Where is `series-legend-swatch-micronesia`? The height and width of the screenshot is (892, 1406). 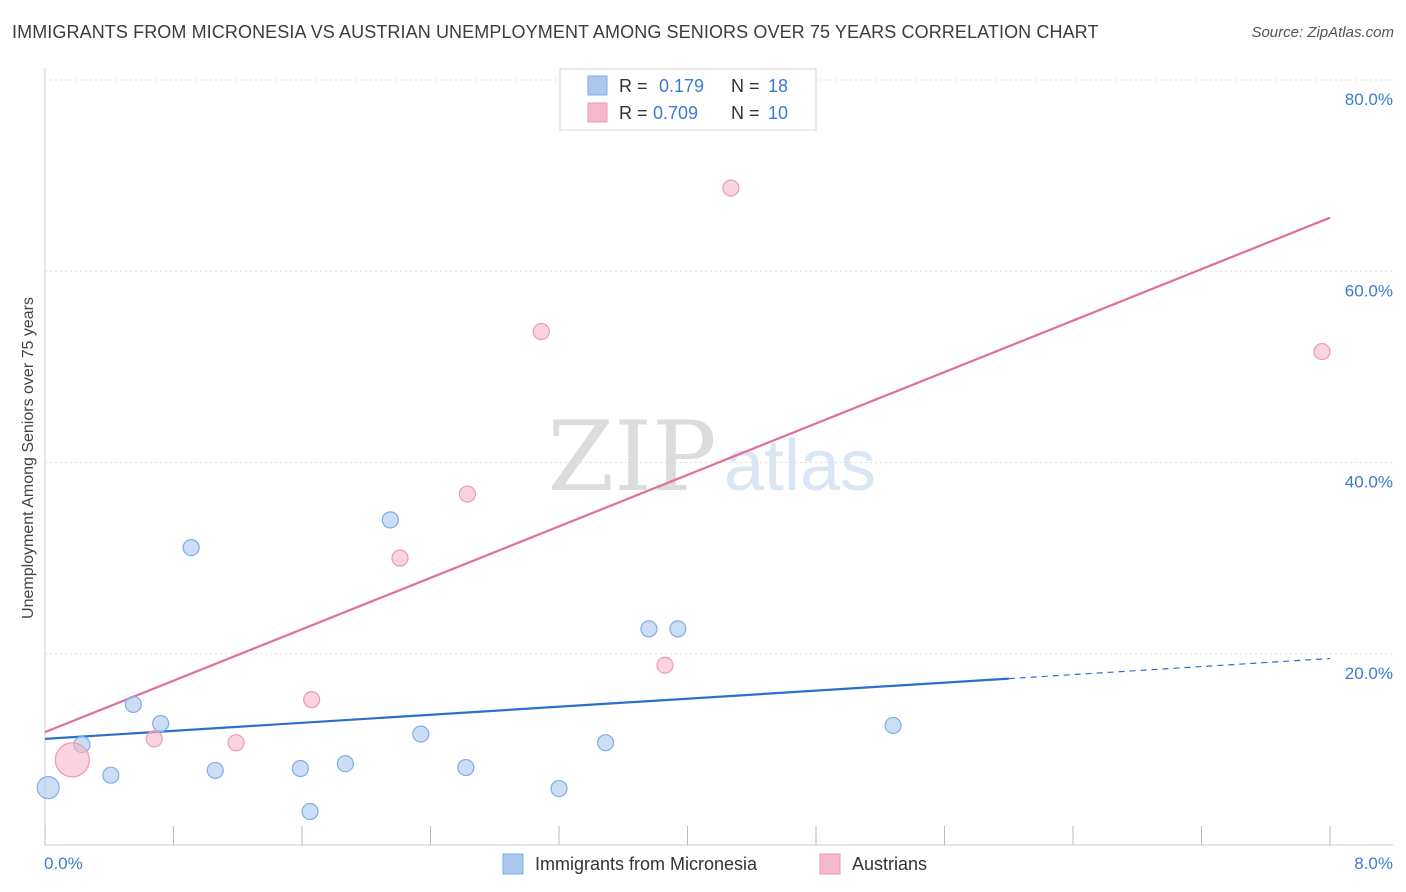
series-legend-swatch-micronesia is located at coordinates (513, 864).